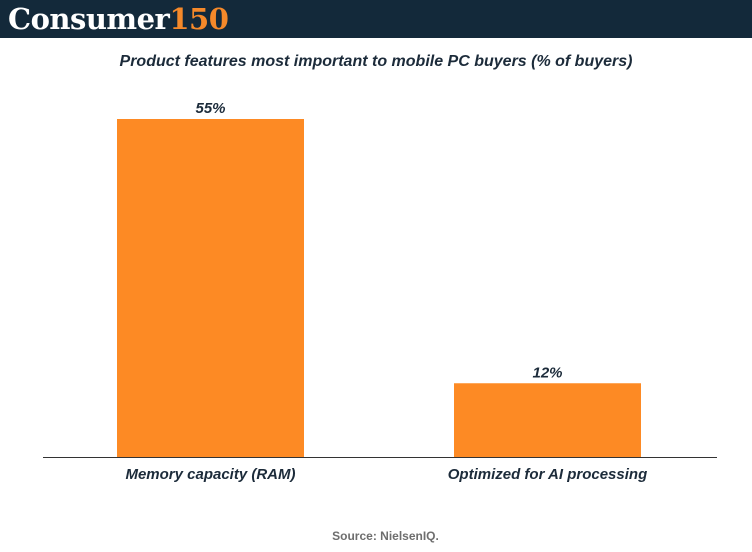 The height and width of the screenshot is (552, 752). I want to click on header-bar: Consumer 150, so click(376, 19).